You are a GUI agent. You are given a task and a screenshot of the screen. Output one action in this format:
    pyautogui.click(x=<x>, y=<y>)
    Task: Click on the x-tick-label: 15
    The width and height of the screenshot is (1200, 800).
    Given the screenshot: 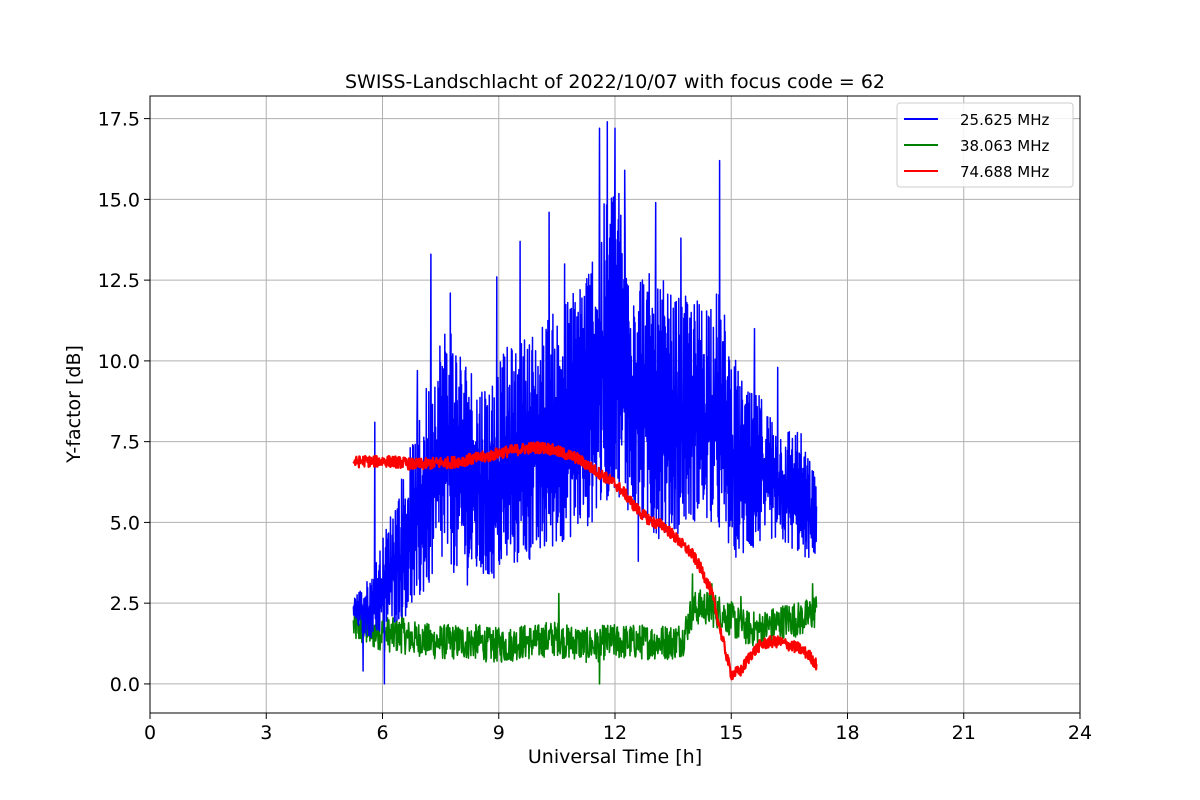 What is the action you would take?
    pyautogui.click(x=731, y=733)
    